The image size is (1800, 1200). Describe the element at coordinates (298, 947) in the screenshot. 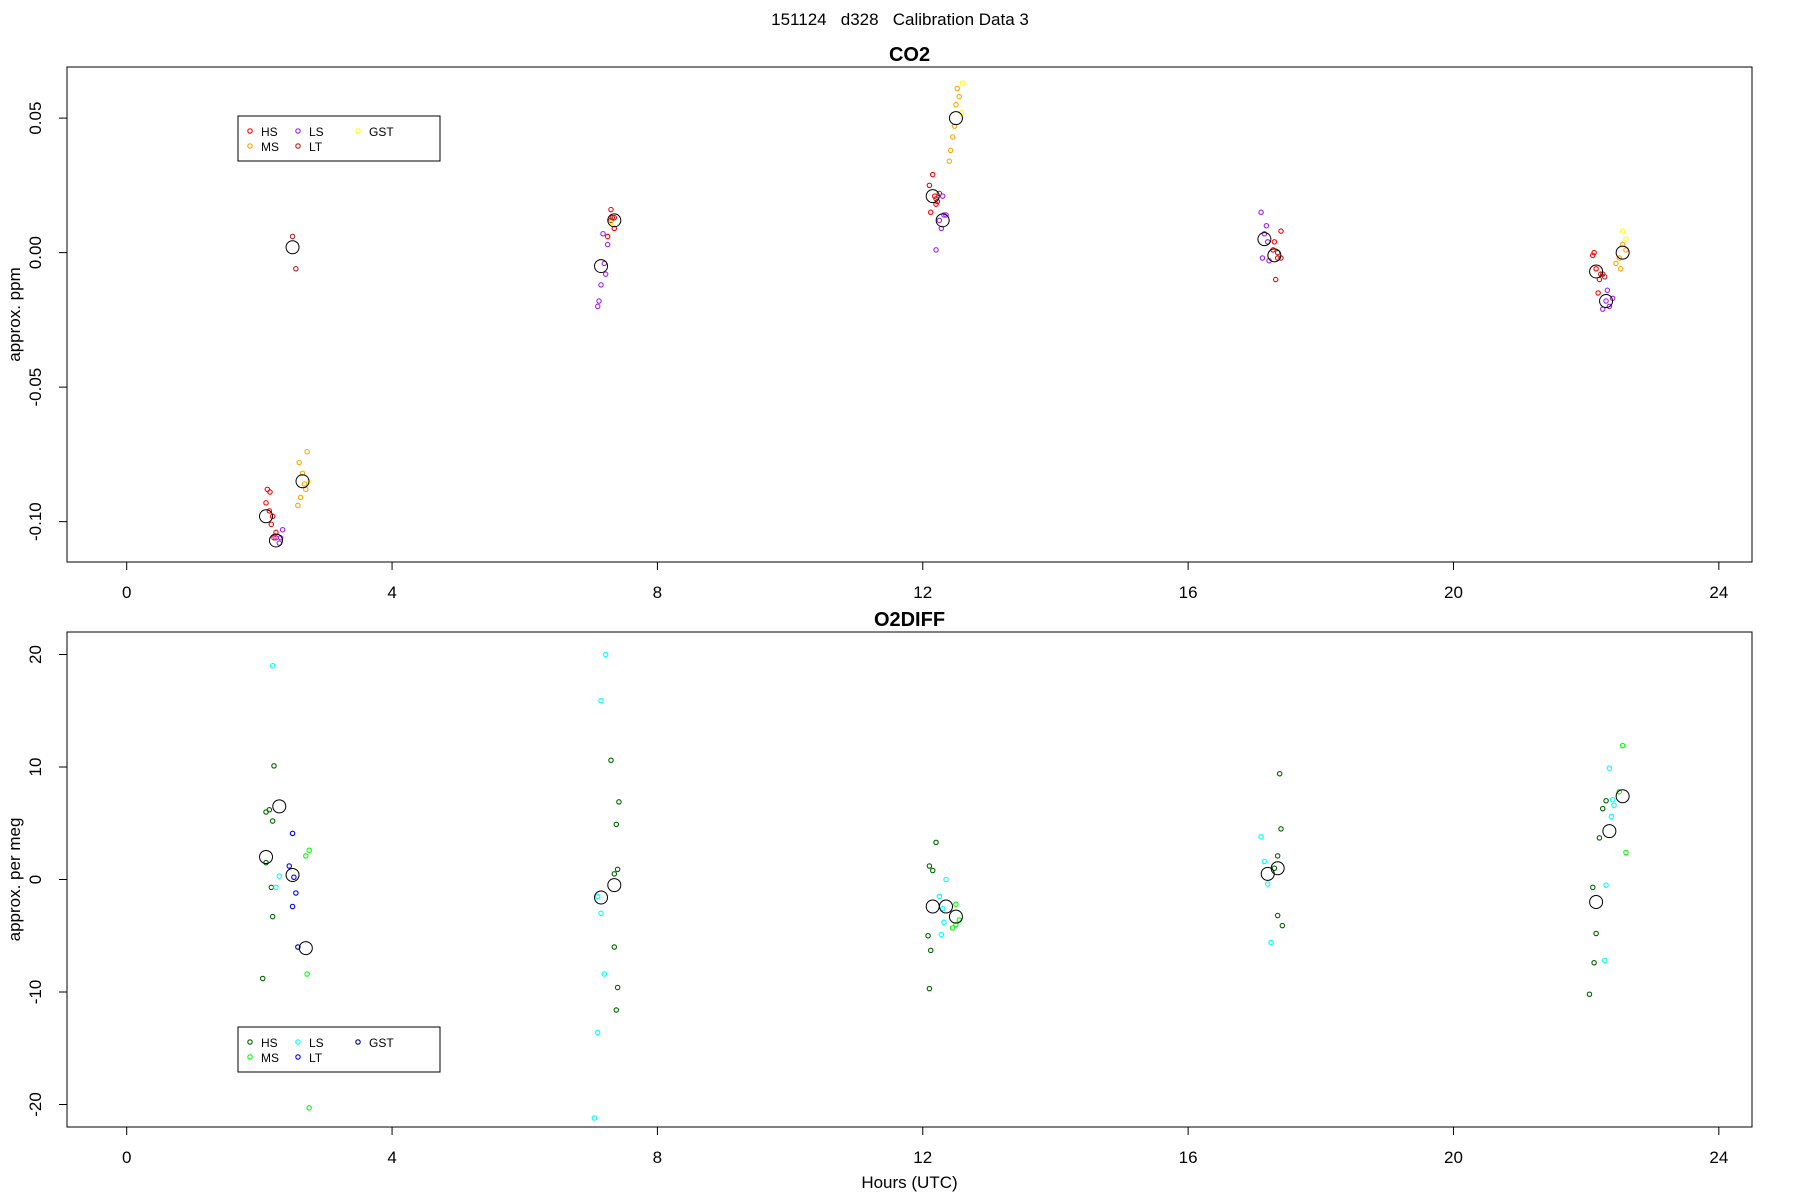

I see `o2diff-point-gst` at that location.